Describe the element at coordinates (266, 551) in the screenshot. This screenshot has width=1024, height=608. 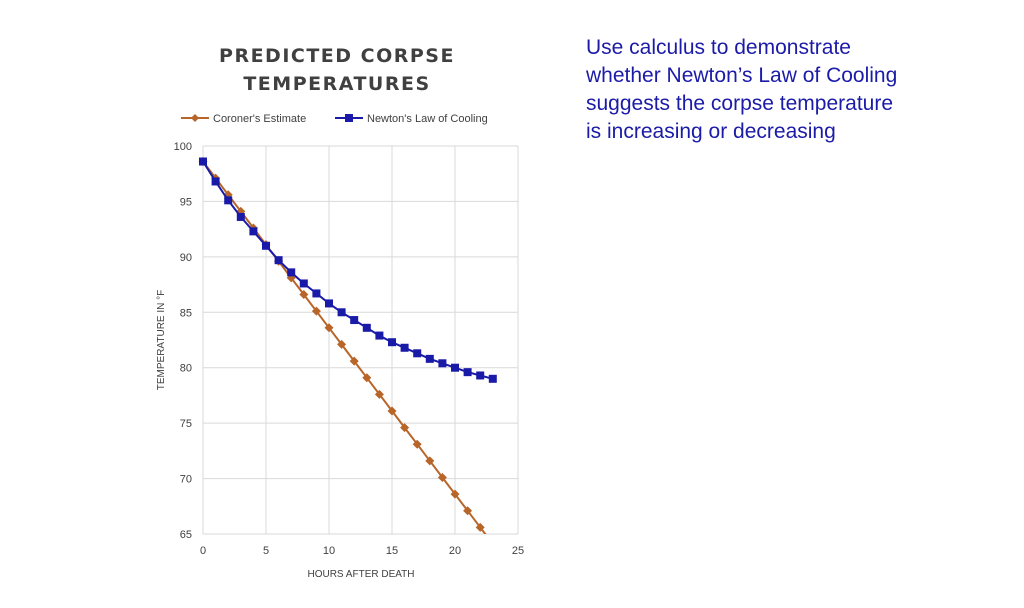
I see `x-tick-label: 5` at that location.